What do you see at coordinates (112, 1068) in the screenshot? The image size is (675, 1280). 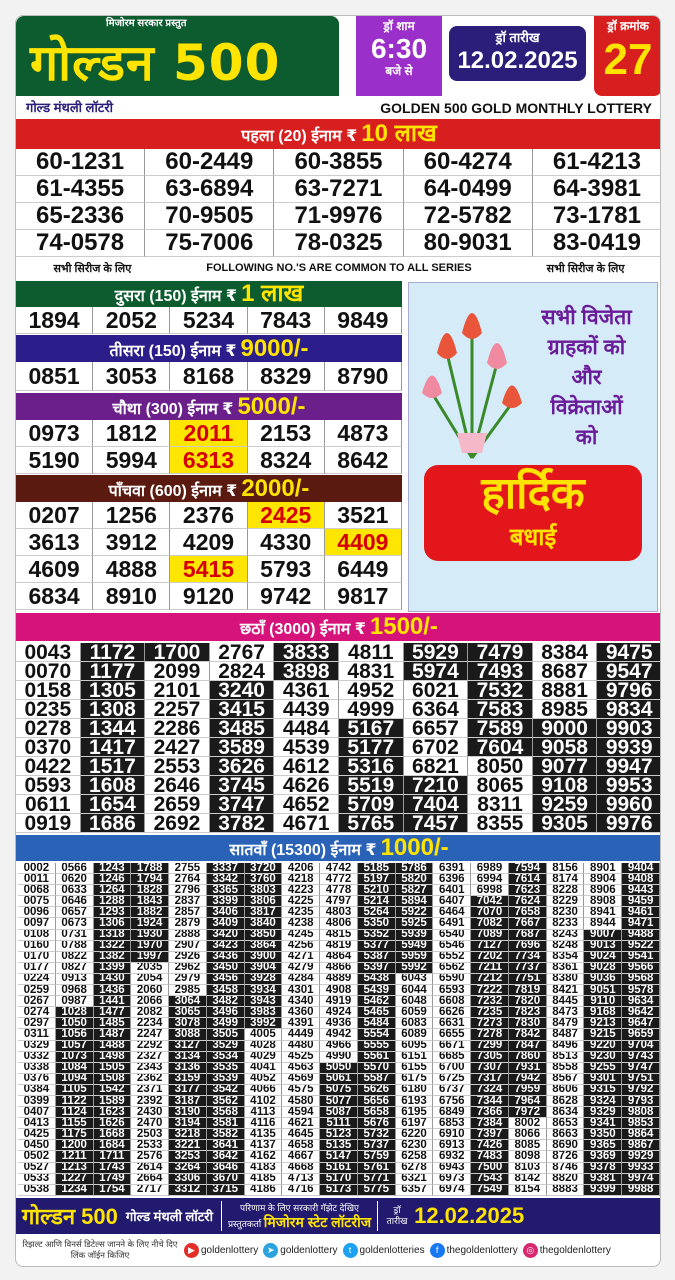 I see `prize-number: 1505` at bounding box center [112, 1068].